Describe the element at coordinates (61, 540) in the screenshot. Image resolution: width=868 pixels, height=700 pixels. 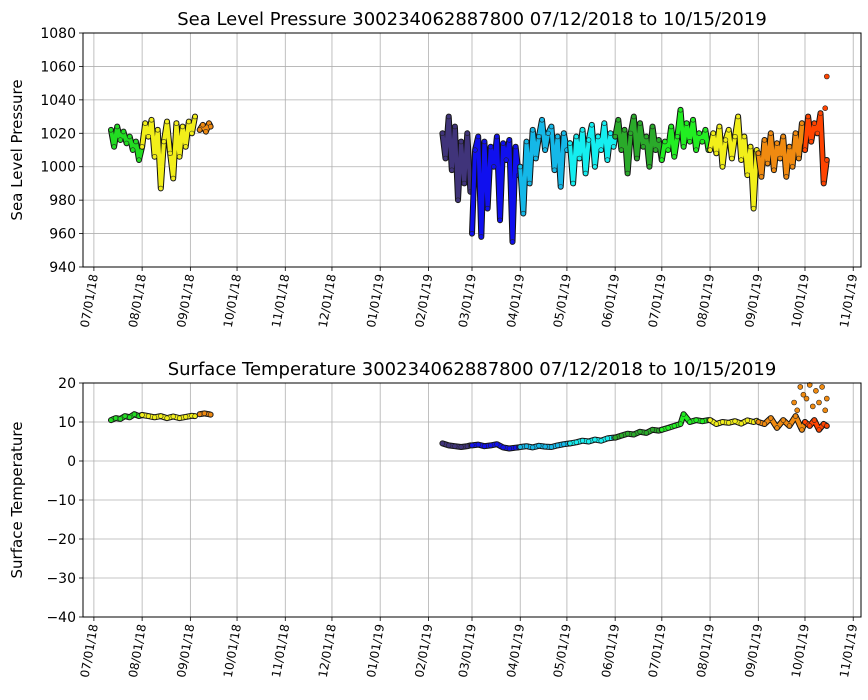
I see `y-tick-label: −20` at that location.